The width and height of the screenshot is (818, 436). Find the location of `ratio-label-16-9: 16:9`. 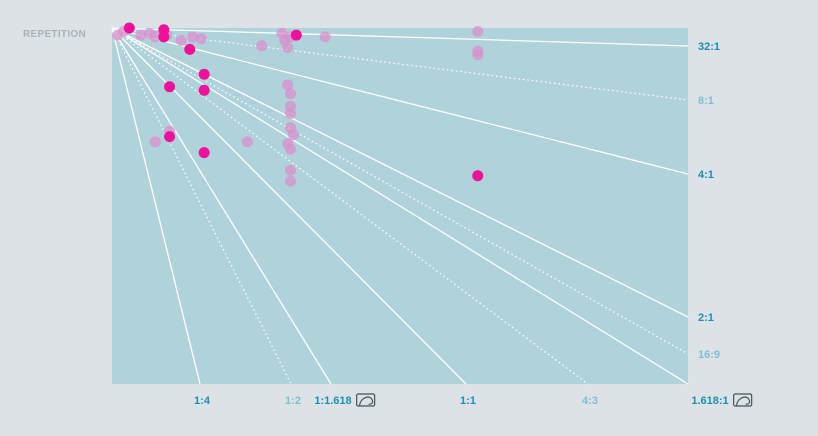

ratio-label-16-9: 16:9 is located at coordinates (709, 355).